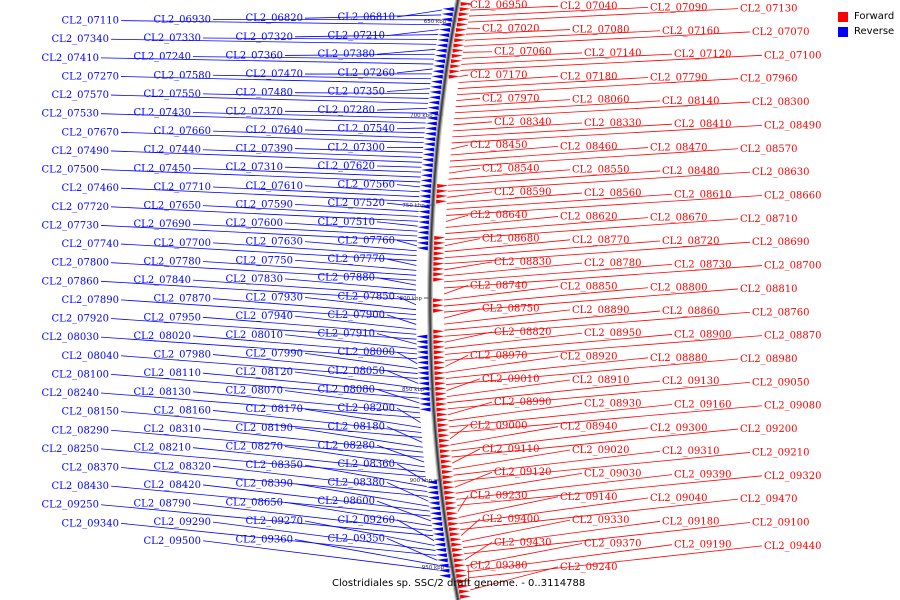 This screenshot has height=600, width=900. What do you see at coordinates (182, 410) in the screenshot?
I see `gene-label: CL2_08160` at bounding box center [182, 410].